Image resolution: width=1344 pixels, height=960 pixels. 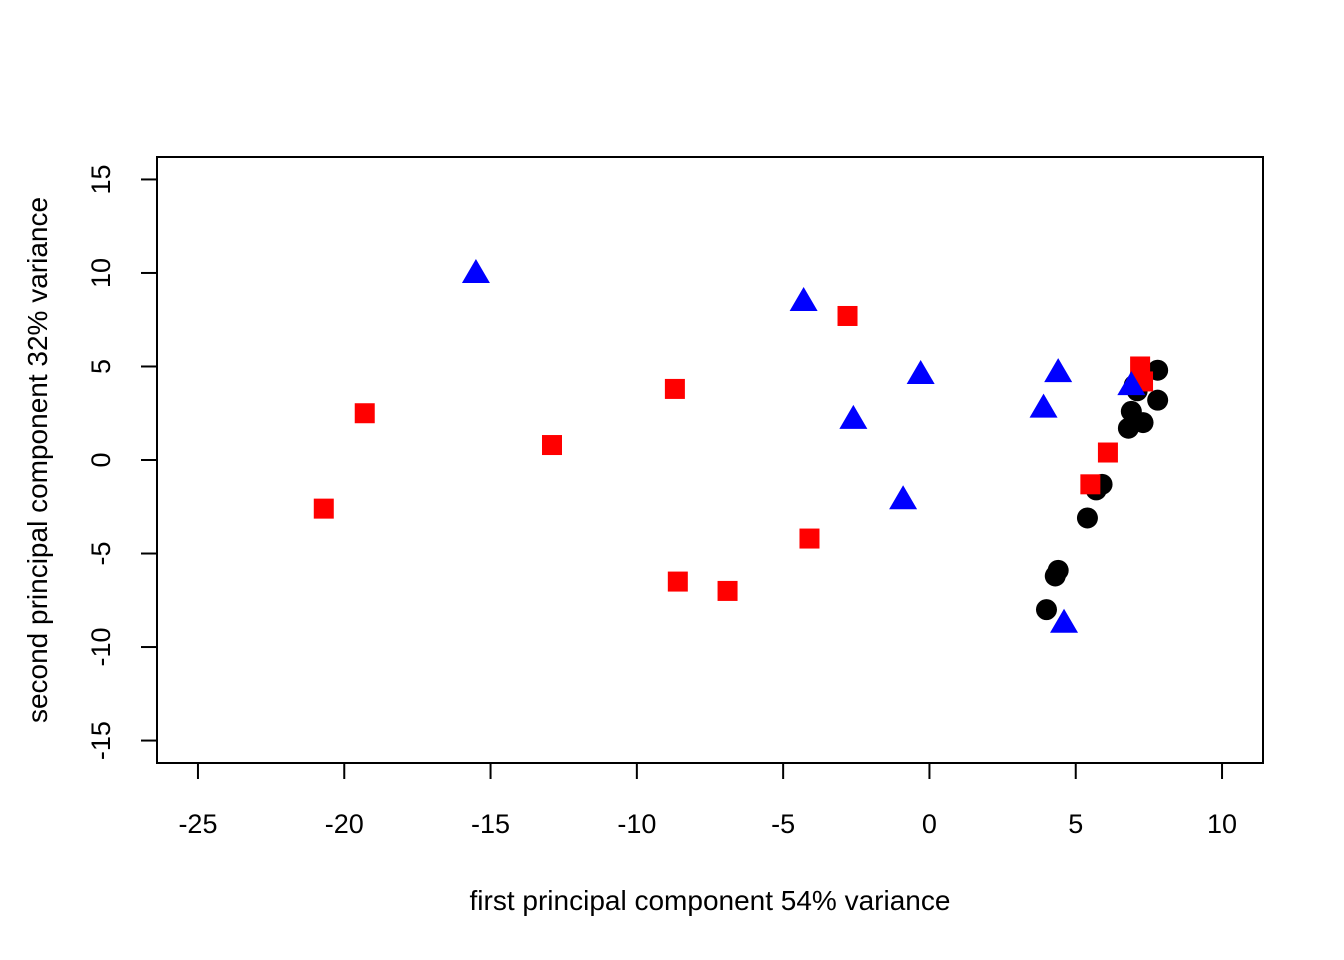 I want to click on x-tick-label: 0, so click(x=929, y=824).